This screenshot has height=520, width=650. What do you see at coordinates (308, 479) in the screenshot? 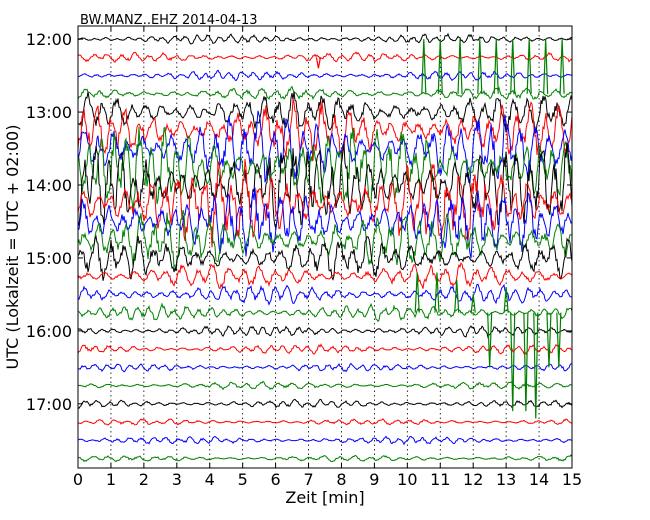
I see `x-tick-label: 7` at bounding box center [308, 479].